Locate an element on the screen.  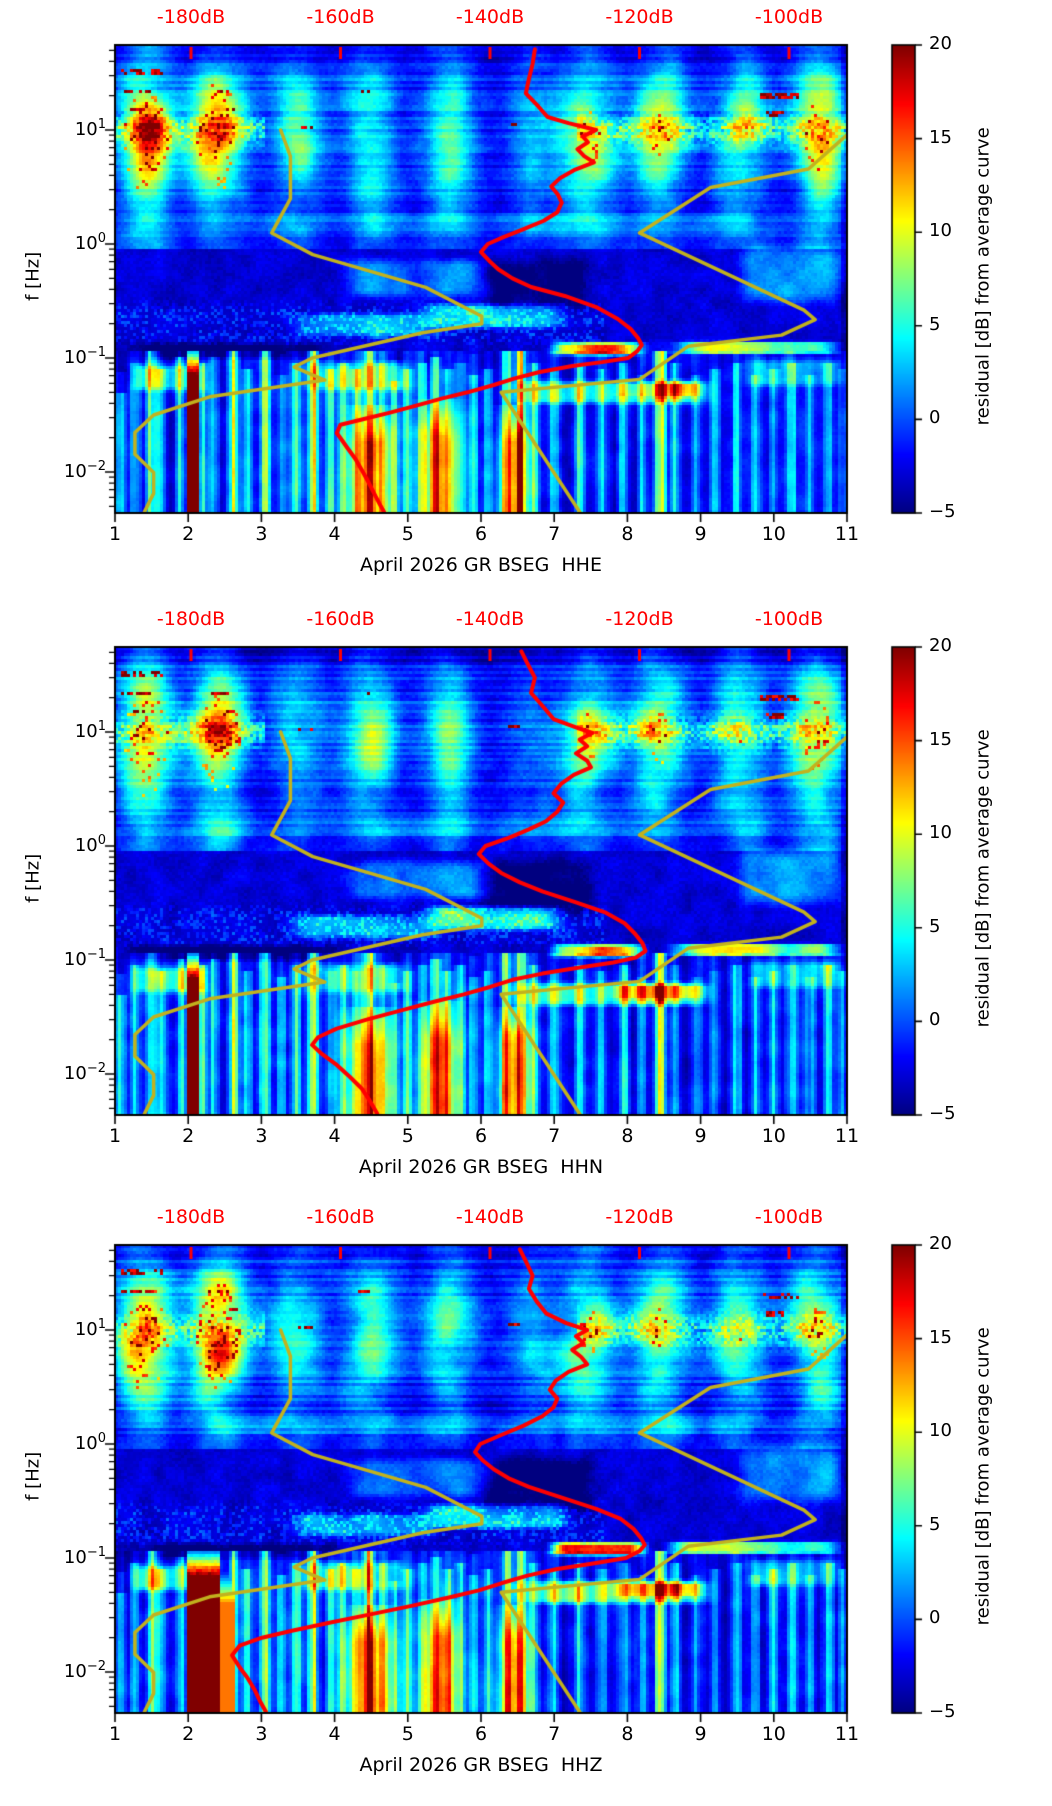
x-axis-title: April 2026 GR BSEG HHE is located at coordinates (481, 565).